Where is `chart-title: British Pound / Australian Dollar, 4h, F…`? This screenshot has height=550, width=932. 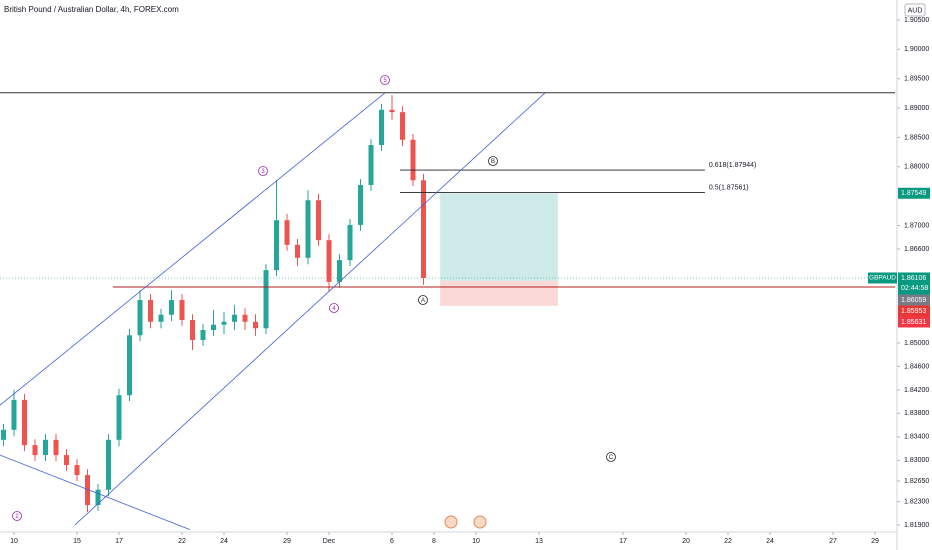
chart-title: British Pound / Australian Dollar, 4h, F… is located at coordinates (91, 9).